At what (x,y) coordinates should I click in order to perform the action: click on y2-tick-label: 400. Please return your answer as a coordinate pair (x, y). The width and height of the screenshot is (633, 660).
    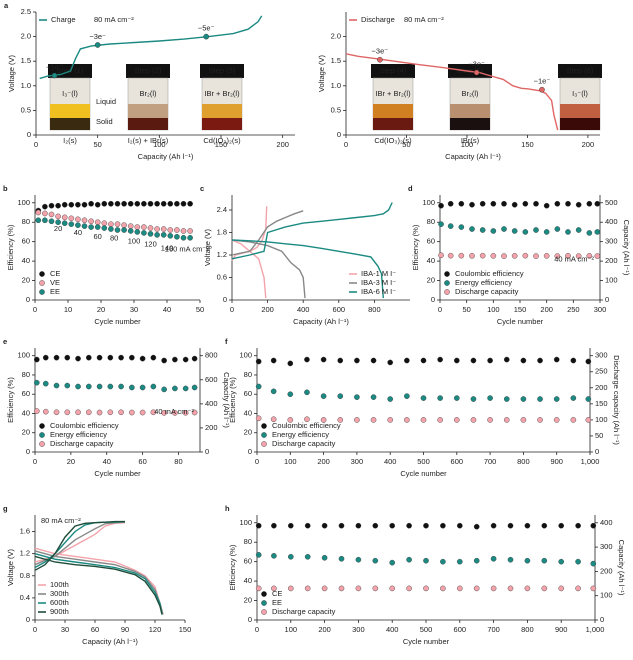
    Looking at the image, I should click on (211, 403).